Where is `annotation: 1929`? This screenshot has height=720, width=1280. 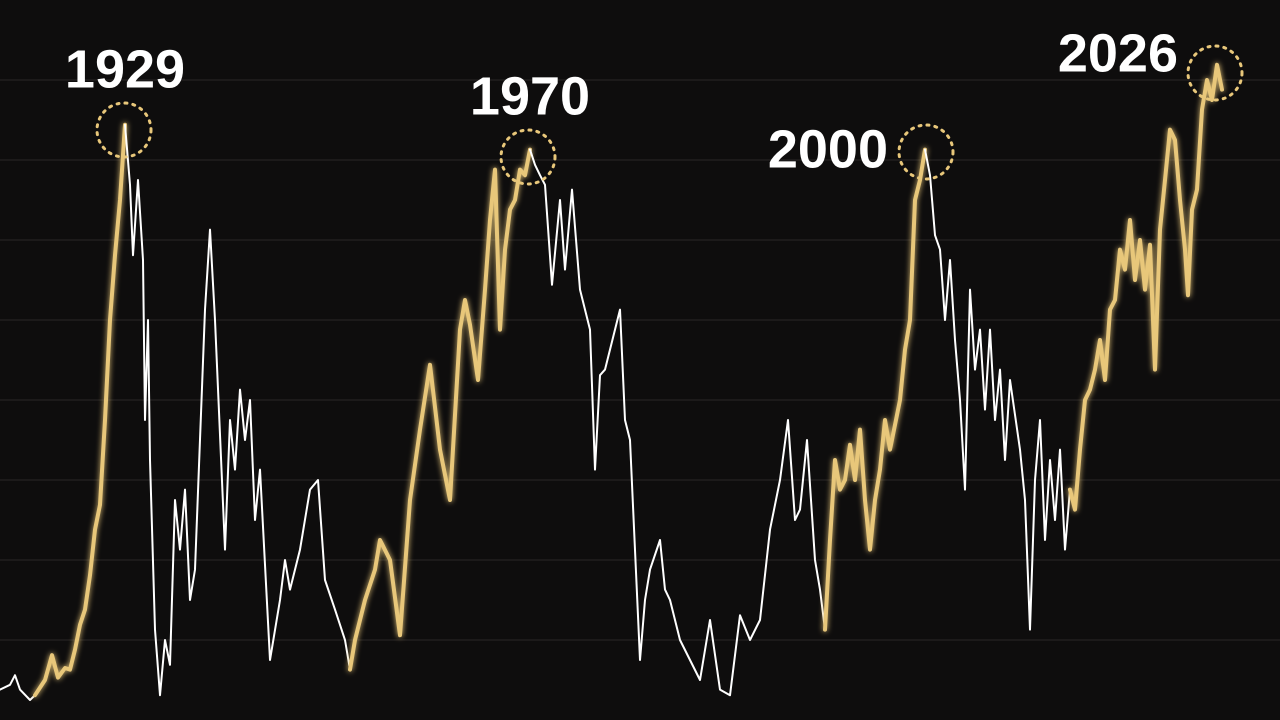 annotation: 1929 is located at coordinates (125, 69).